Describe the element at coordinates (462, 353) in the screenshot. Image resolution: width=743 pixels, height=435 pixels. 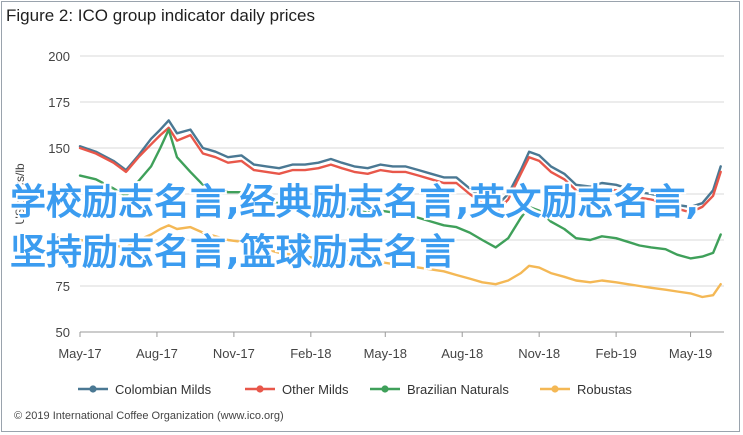
I see `x-tick-label: Aug-18` at that location.